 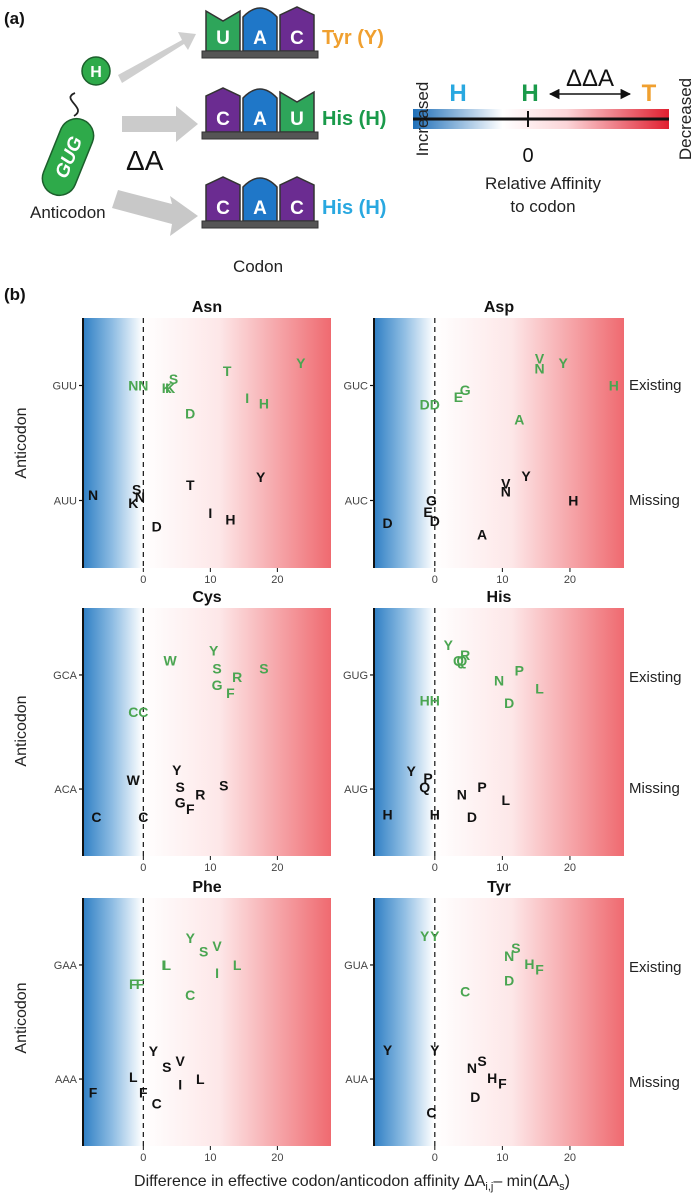 I want to click on scale-increased-label: Increased, so click(x=422, y=119).